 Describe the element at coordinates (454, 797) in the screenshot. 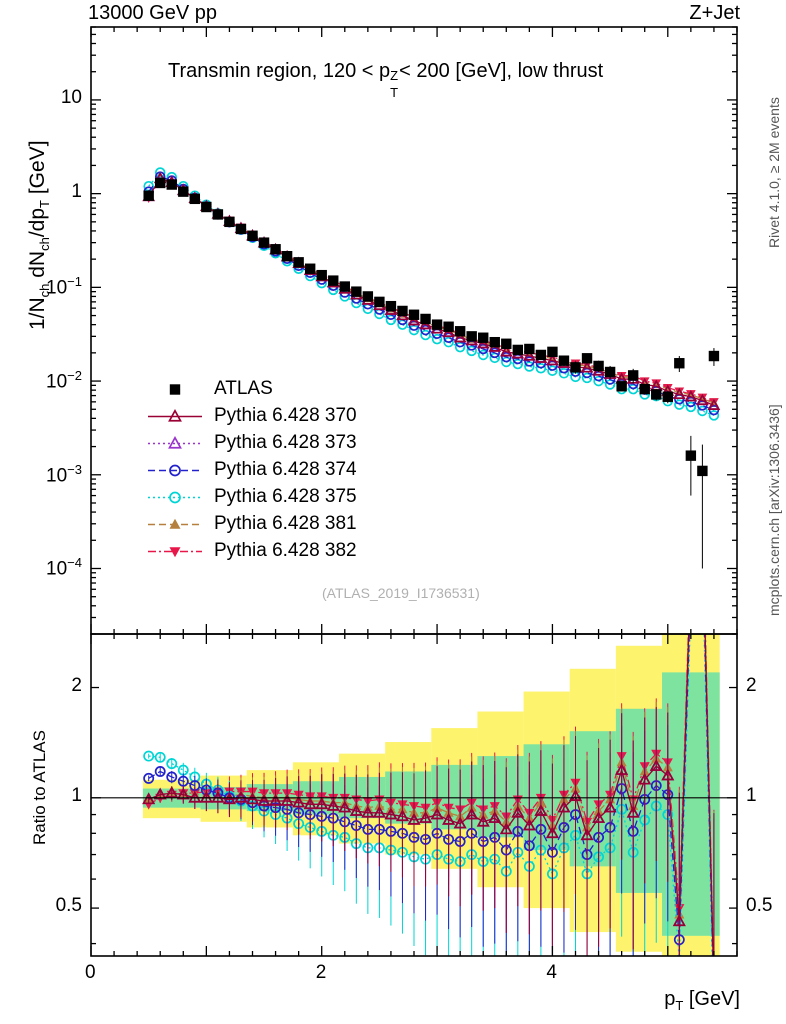

I see `ratio-band-inner` at that location.